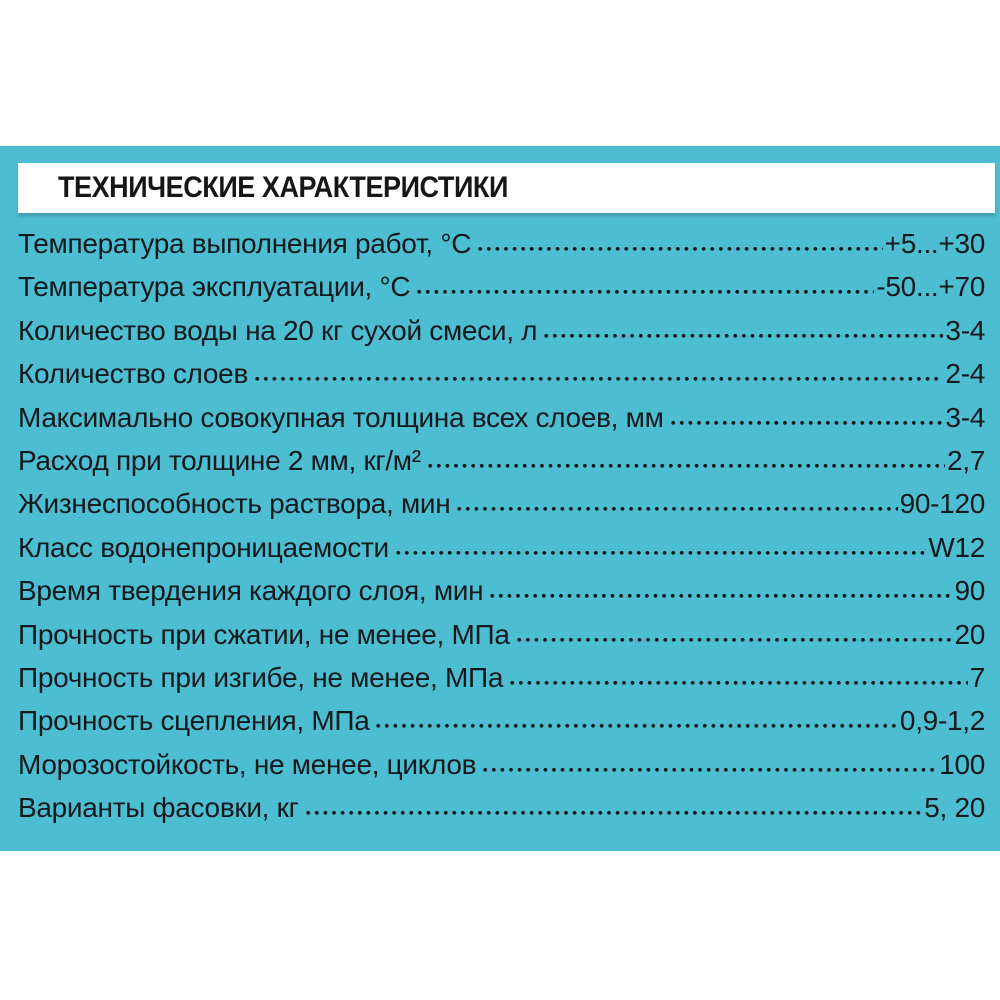 The image size is (1000, 1000). What do you see at coordinates (954, 808) in the screenshot?
I see `spec-value: 5, 20` at bounding box center [954, 808].